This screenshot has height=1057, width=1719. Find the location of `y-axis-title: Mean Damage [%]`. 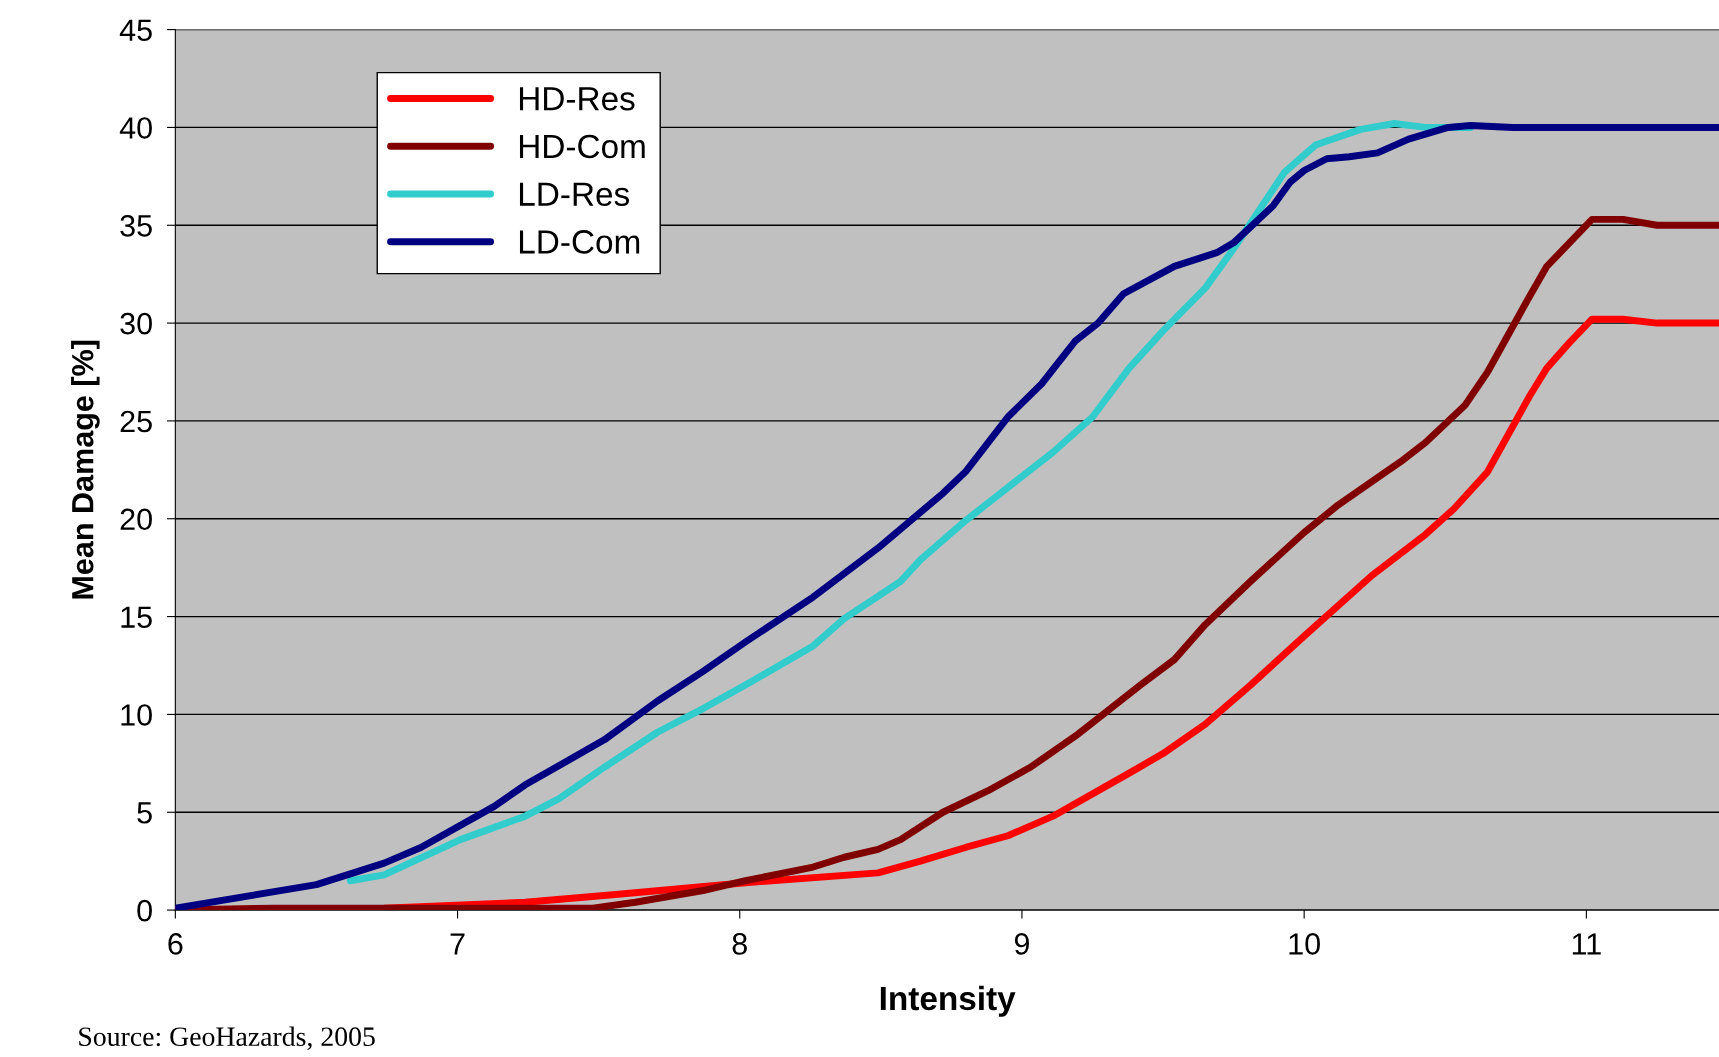

y-axis-title: Mean Damage [%] is located at coordinates (85, 469).